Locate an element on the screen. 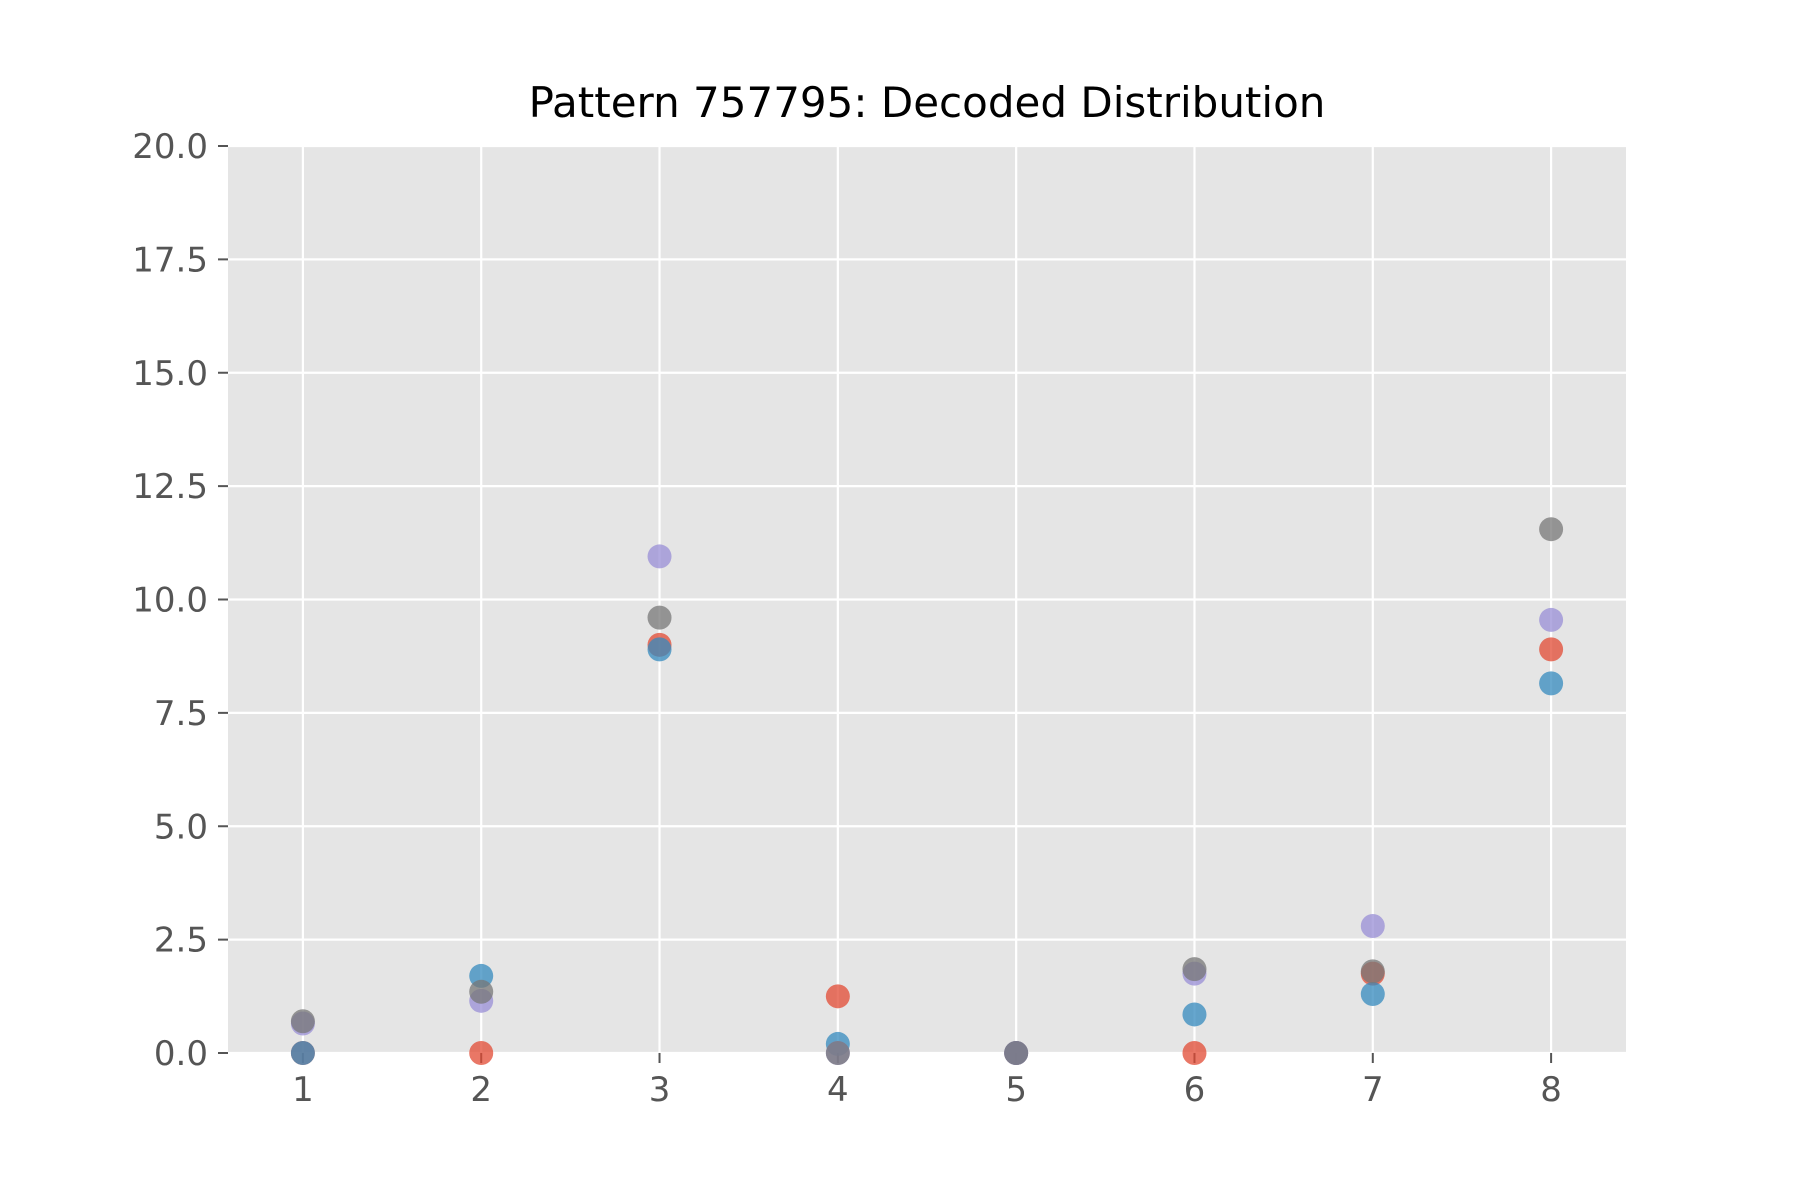 The image size is (1800, 1200). y-tick-label: 12.5 is located at coordinates (170, 487).